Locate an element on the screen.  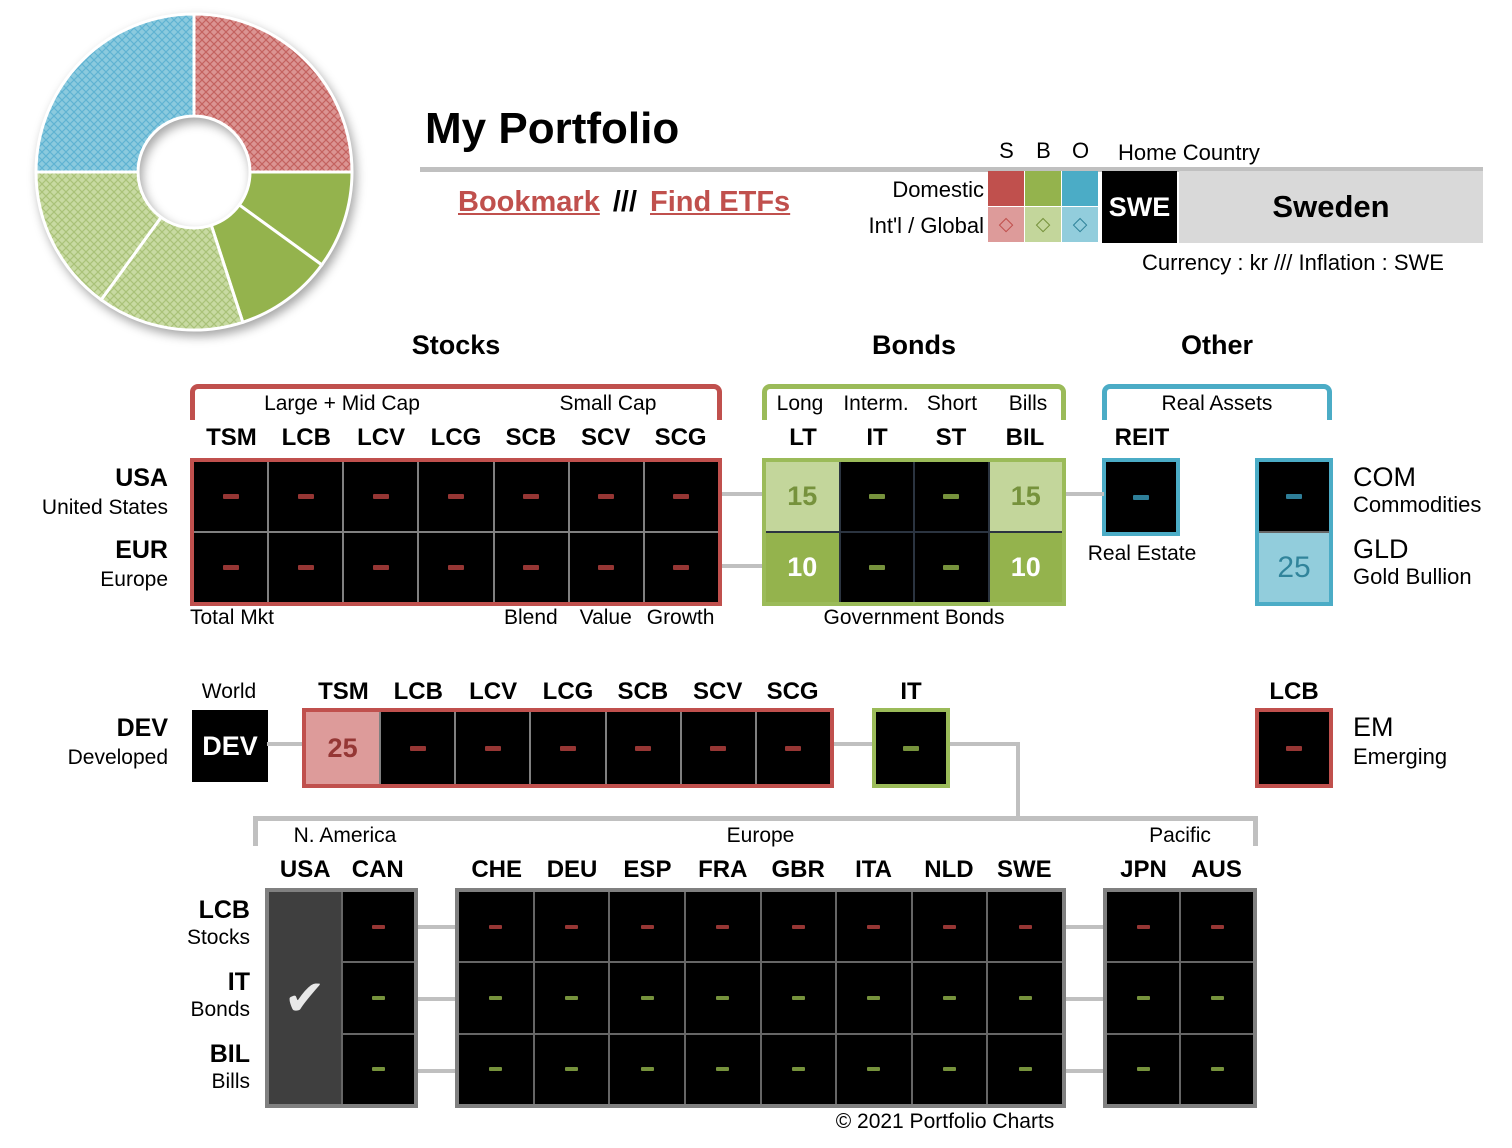
country-cell-ESP-LCB is located at coordinates (647, 927).